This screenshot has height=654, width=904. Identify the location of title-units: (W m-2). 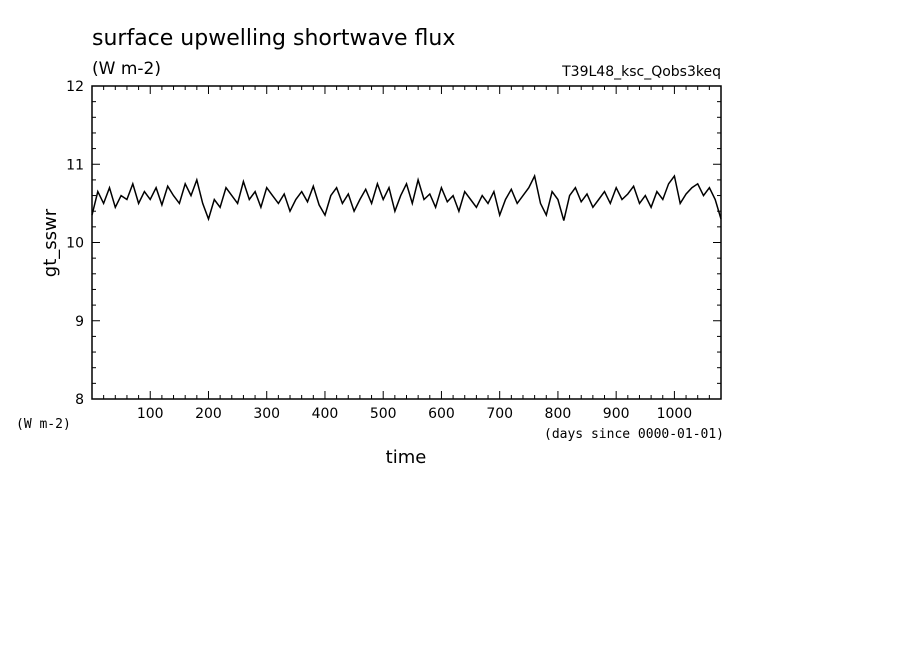
(126, 69).